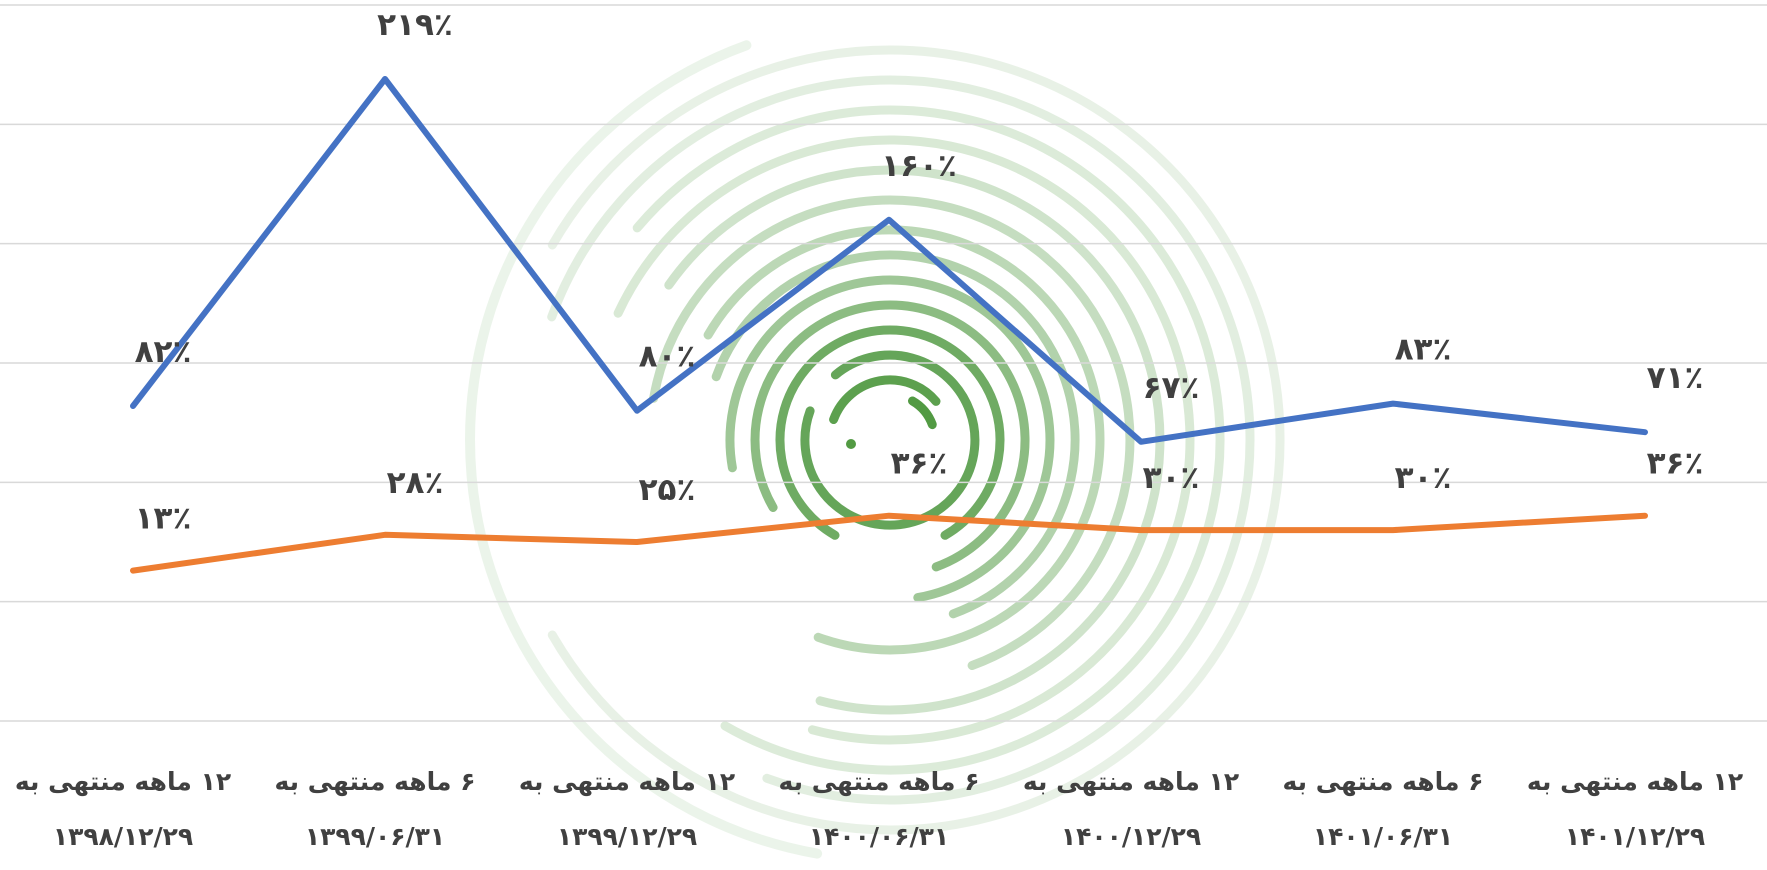 The height and width of the screenshot is (870, 1767). What do you see at coordinates (163, 519) in the screenshot?
I see `series-2-data-label: ۱۳٪` at bounding box center [163, 519].